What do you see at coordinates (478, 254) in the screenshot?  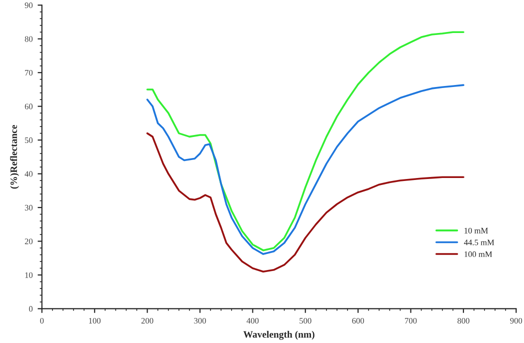 I see `legend-label: 100 mM` at bounding box center [478, 254].